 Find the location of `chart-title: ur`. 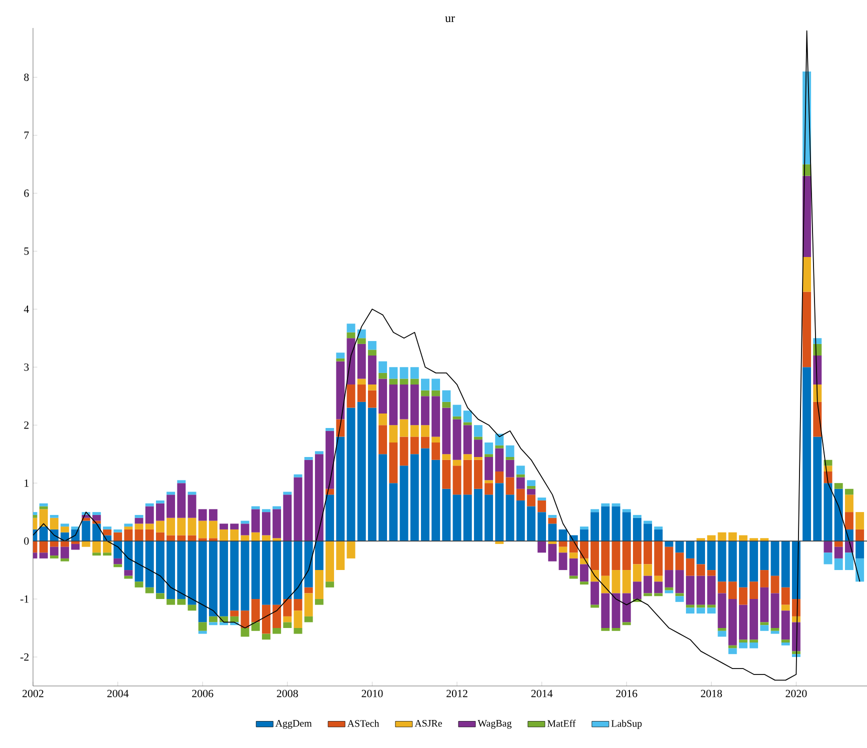

chart-title: ur is located at coordinates (450, 19).